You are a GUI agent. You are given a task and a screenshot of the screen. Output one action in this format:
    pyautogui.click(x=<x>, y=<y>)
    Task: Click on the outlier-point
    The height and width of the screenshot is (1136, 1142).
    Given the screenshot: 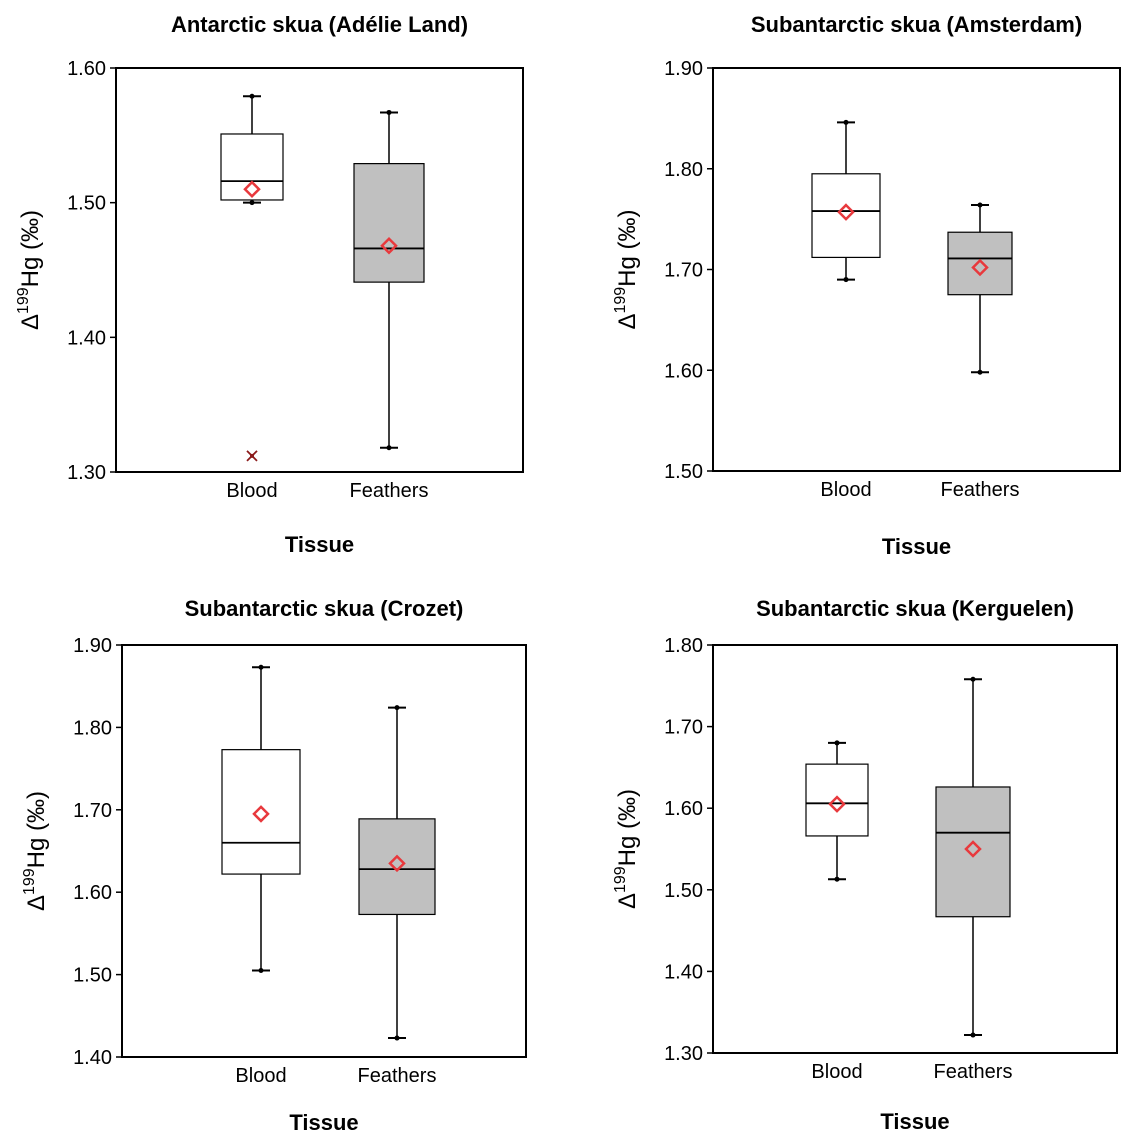 What is the action you would take?
    pyautogui.click(x=252, y=455)
    